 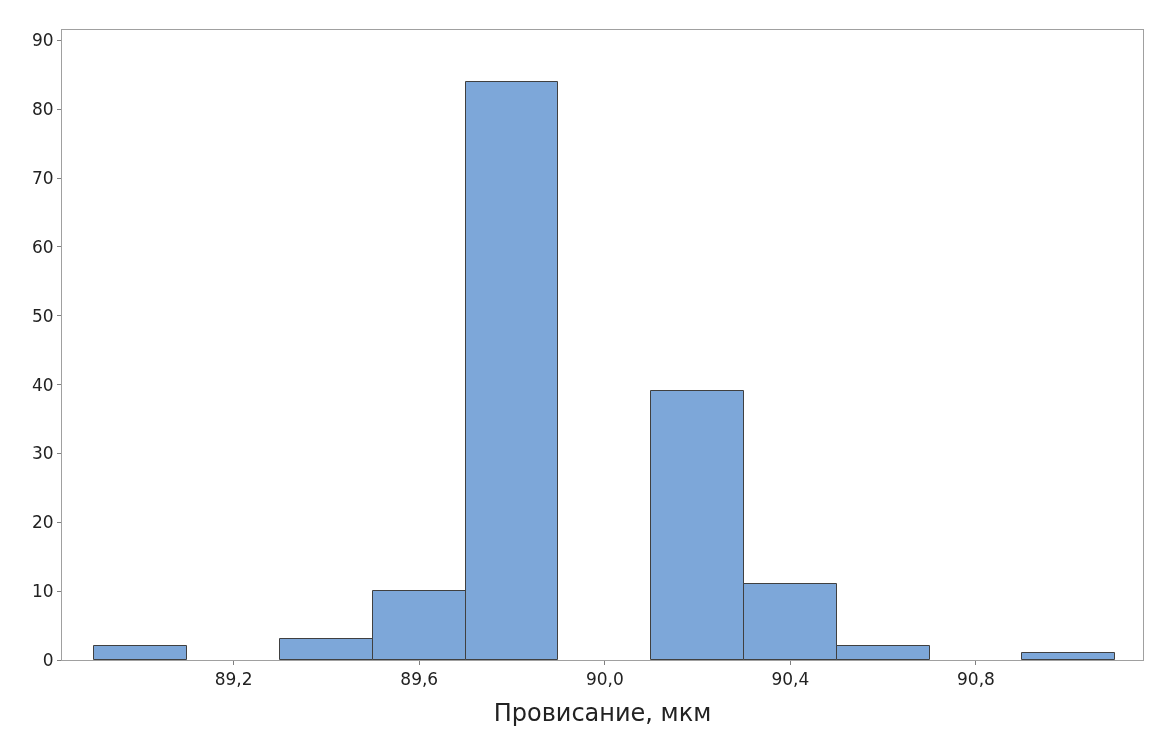 What do you see at coordinates (42, 315) in the screenshot?
I see `y-tick-label: 50` at bounding box center [42, 315].